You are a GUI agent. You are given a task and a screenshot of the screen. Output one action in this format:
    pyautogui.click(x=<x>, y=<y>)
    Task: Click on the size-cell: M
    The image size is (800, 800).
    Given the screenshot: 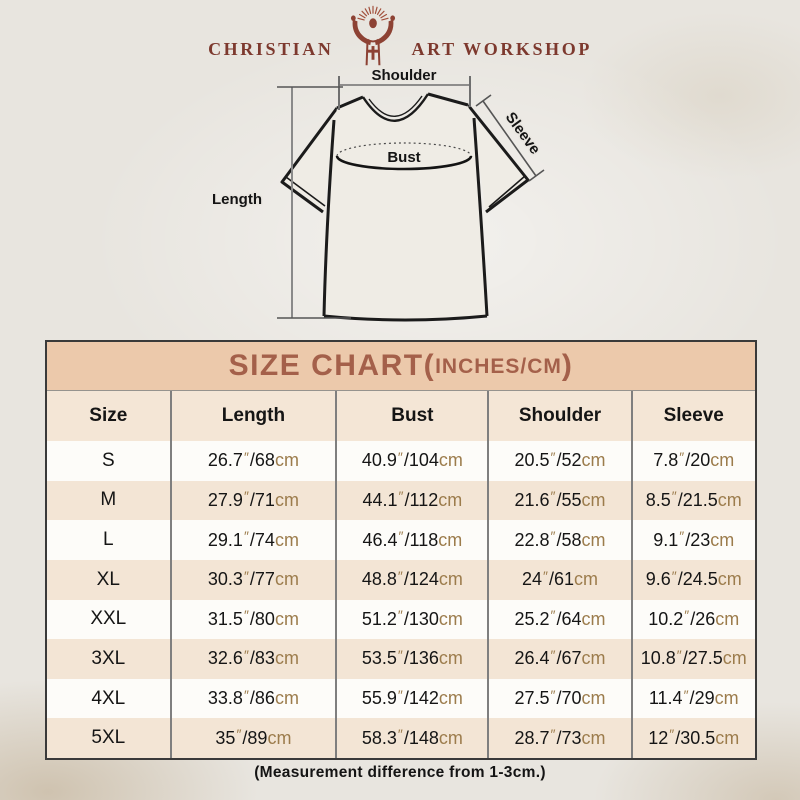 What is the action you would take?
    pyautogui.click(x=109, y=500)
    